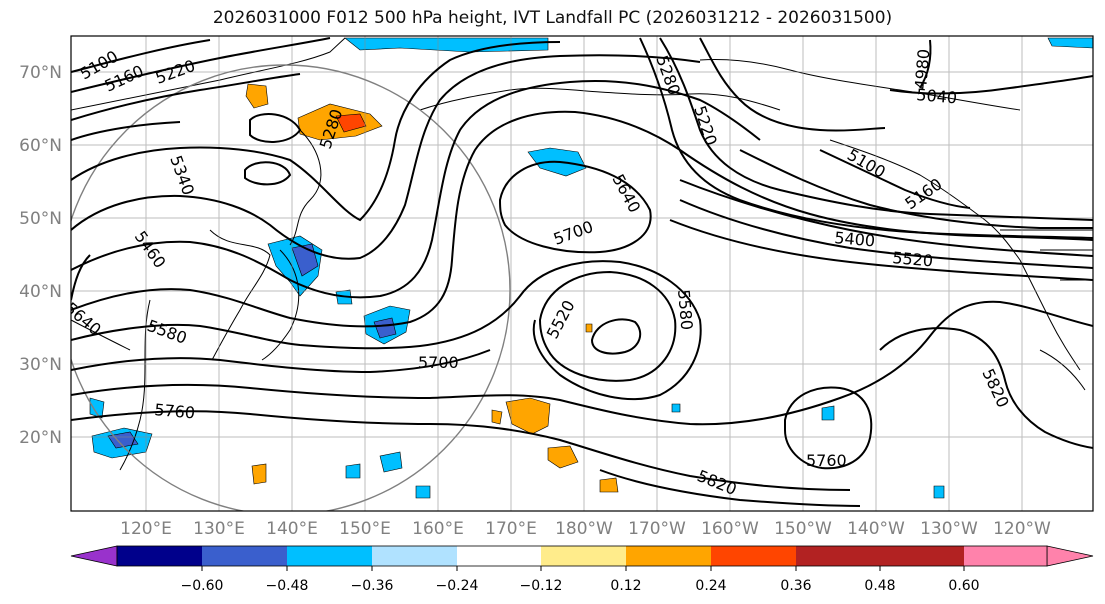 This screenshot has height=604, width=1105. What do you see at coordinates (40, 73) in the screenshot?
I see `lat-label: 70°N` at bounding box center [40, 73].